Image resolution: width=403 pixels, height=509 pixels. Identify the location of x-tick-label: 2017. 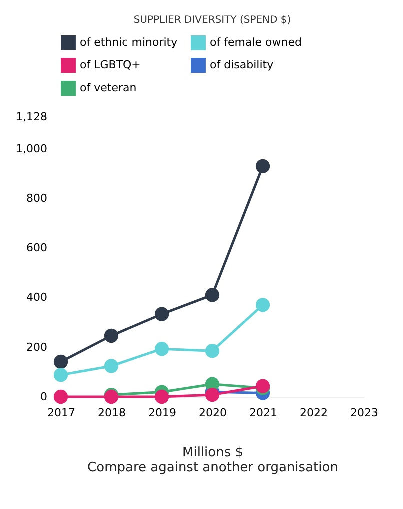
(62, 413).